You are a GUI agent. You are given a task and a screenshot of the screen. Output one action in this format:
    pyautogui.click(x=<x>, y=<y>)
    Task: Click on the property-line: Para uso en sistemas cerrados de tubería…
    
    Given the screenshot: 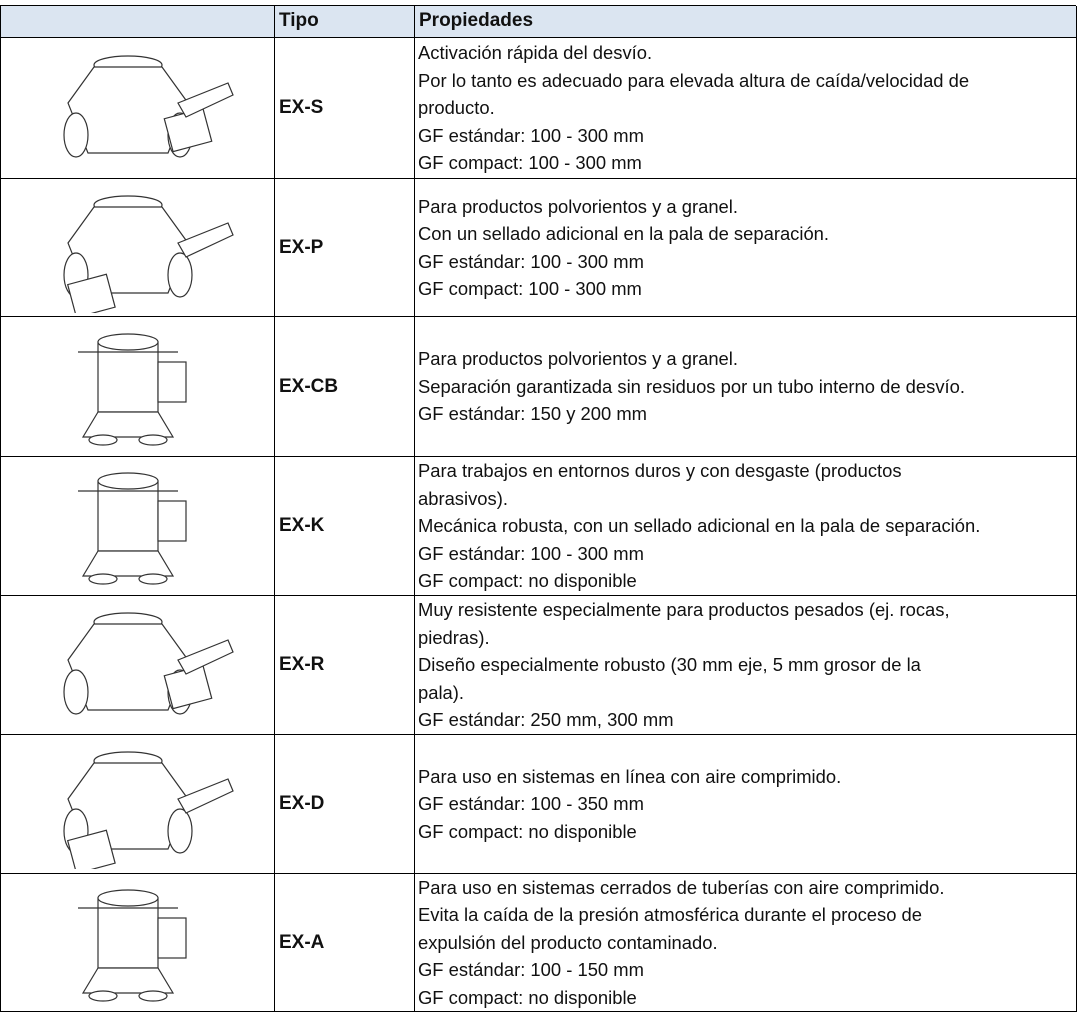 What is the action you would take?
    pyautogui.click(x=681, y=887)
    